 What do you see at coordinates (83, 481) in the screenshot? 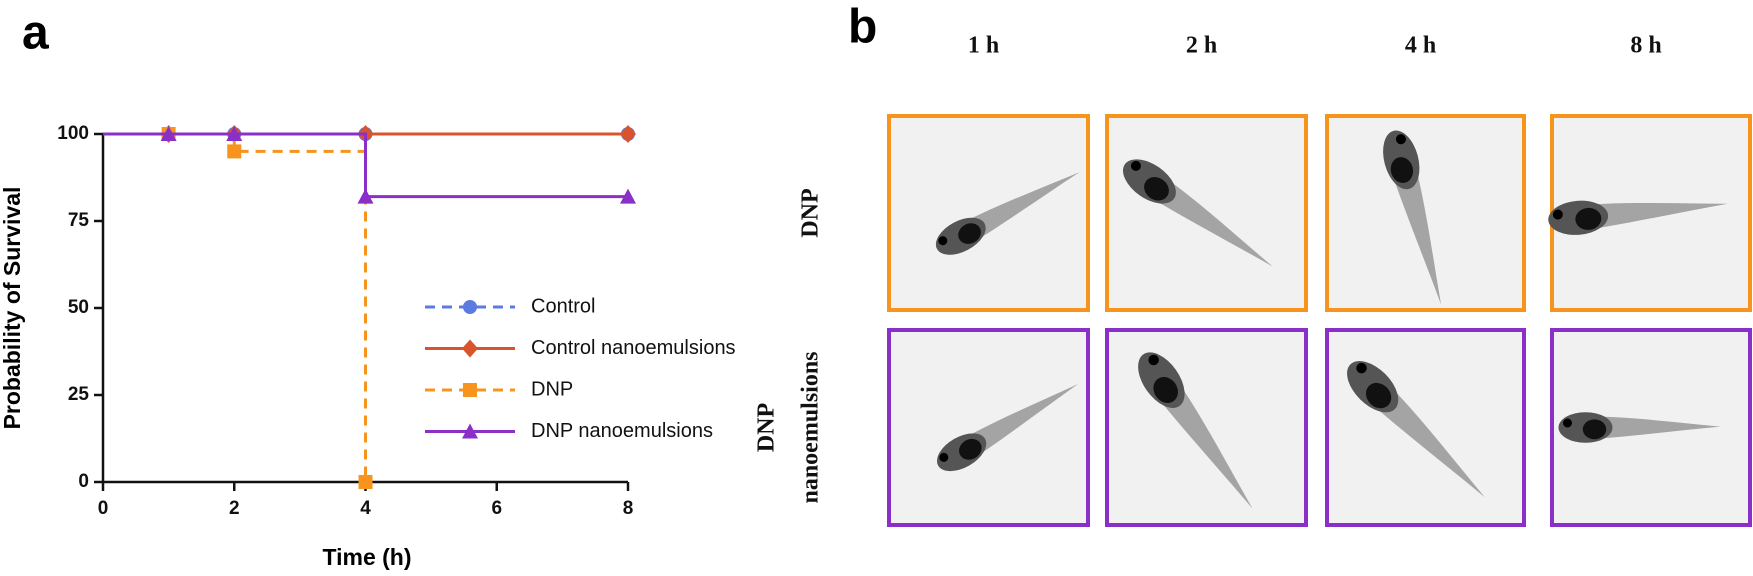
I see `y-tick-label: 0` at bounding box center [83, 481].